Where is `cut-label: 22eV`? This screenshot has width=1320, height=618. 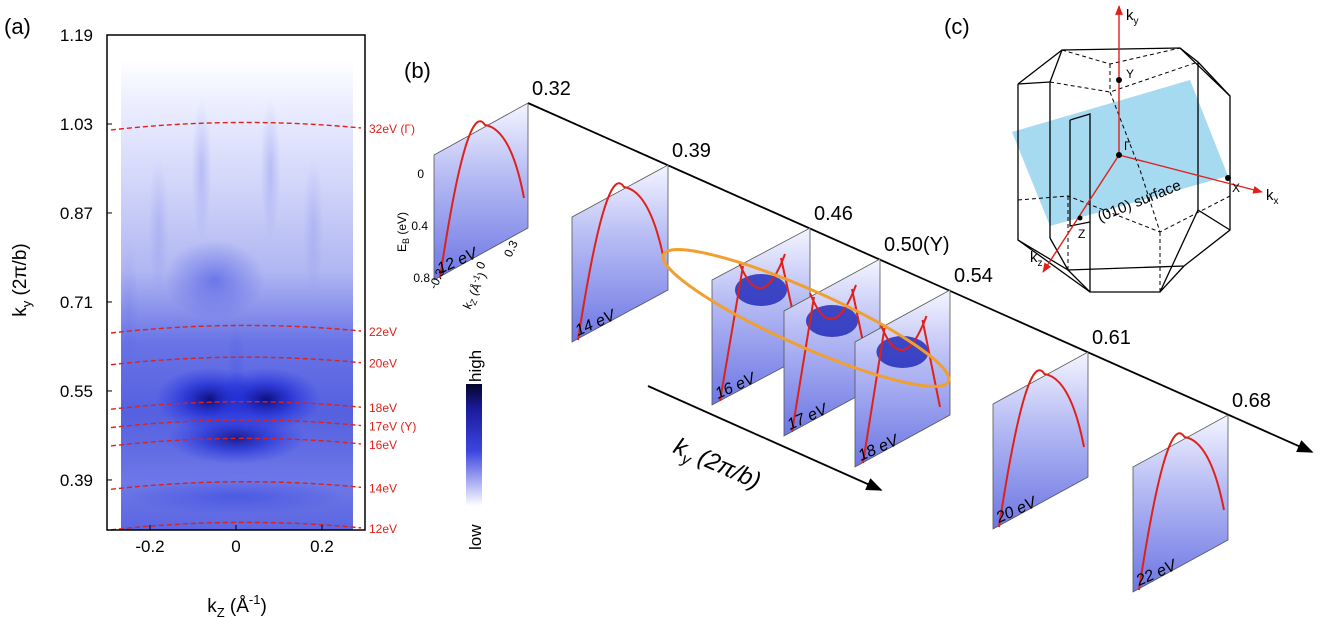
cut-label: 22eV is located at coordinates (383, 332).